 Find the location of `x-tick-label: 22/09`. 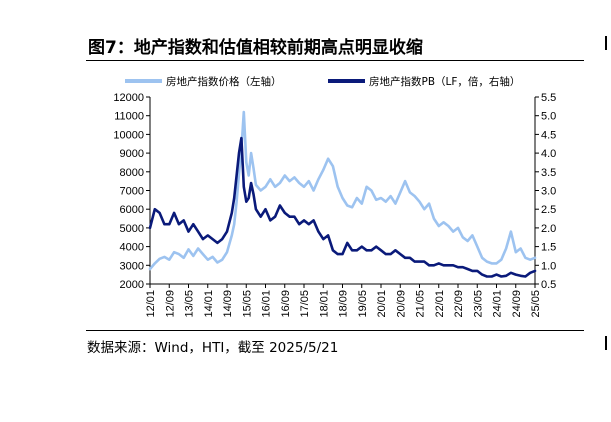

x-tick-label: 22/09 is located at coordinates (459, 304).